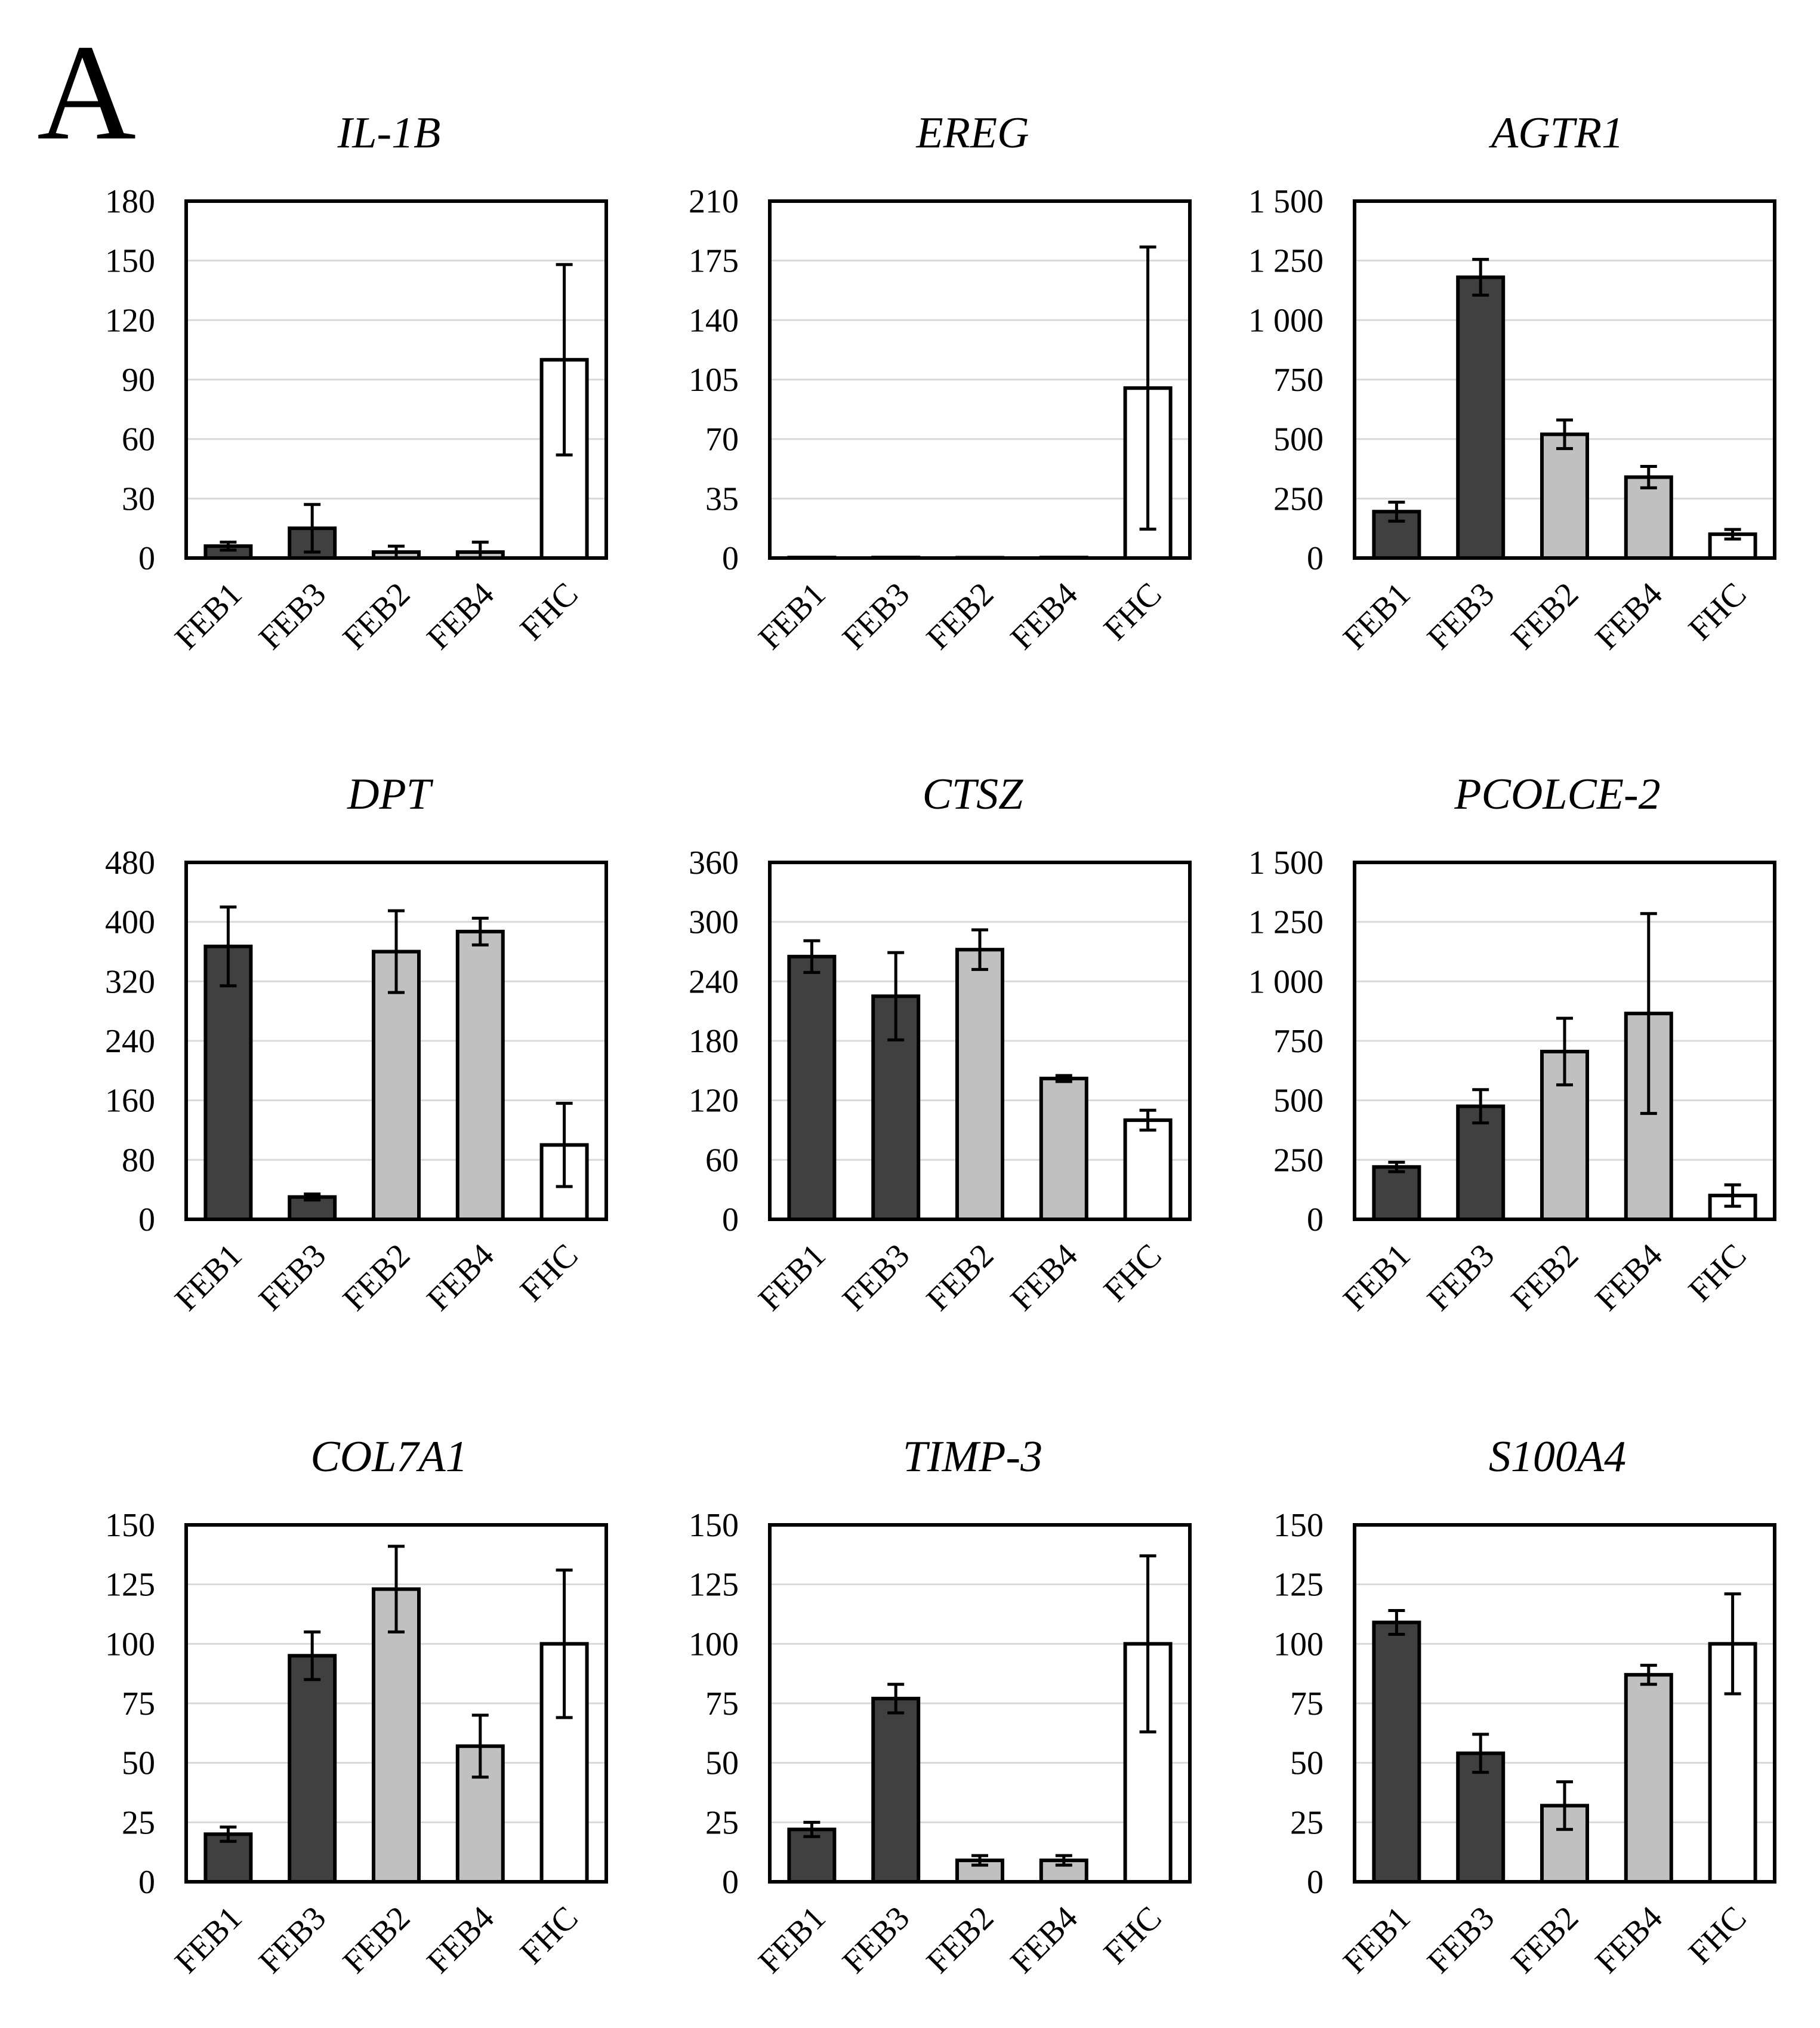 Image resolution: width=1820 pixels, height=2028 pixels. I want to click on y-tick-label: 175, so click(714, 261).